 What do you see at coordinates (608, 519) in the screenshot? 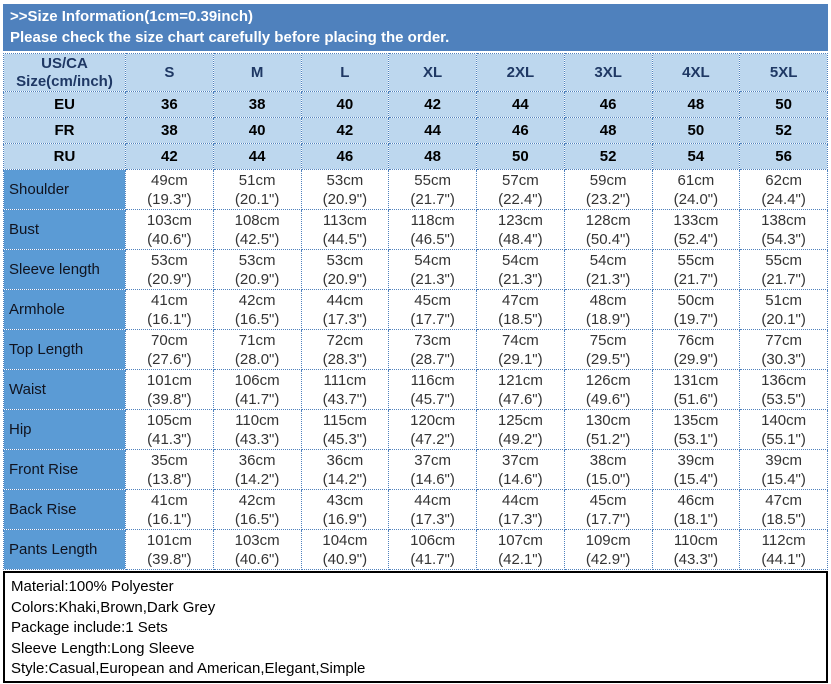
I see `measurement-inch: (17.7")` at bounding box center [608, 519].